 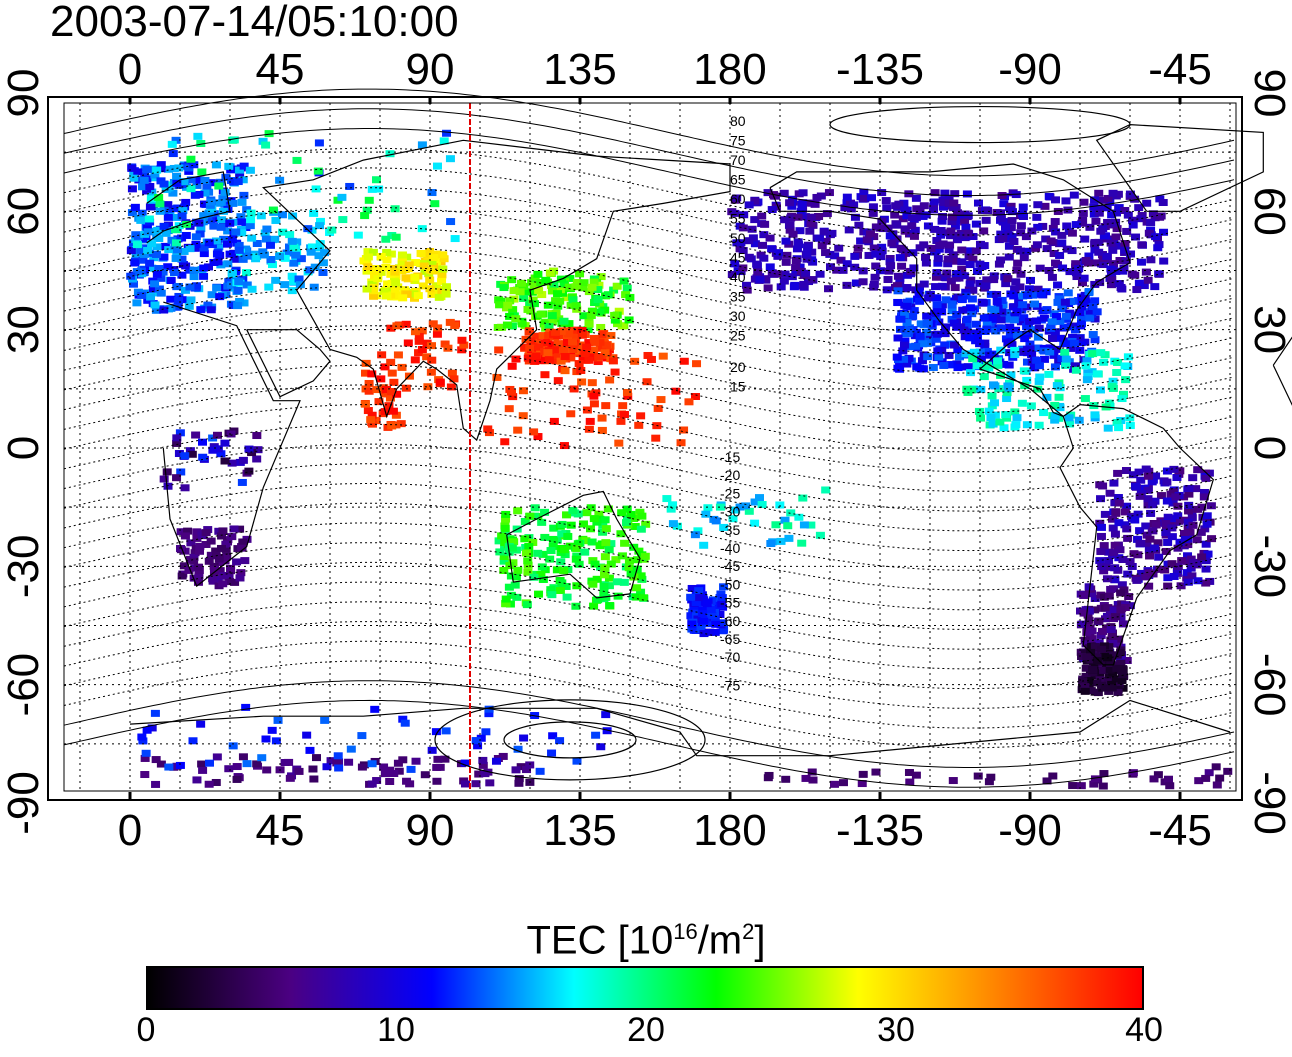 What do you see at coordinates (24, 93) in the screenshot?
I see `left-latitude-label: 90` at bounding box center [24, 93].